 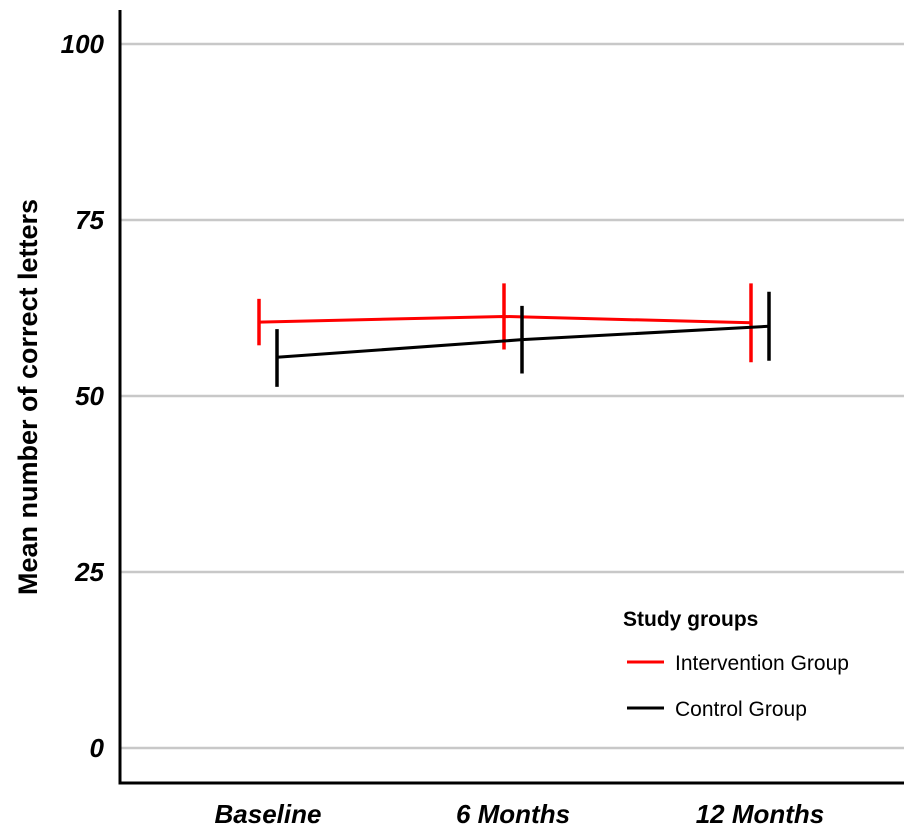 I want to click on series-intervention-group, so click(x=505, y=323).